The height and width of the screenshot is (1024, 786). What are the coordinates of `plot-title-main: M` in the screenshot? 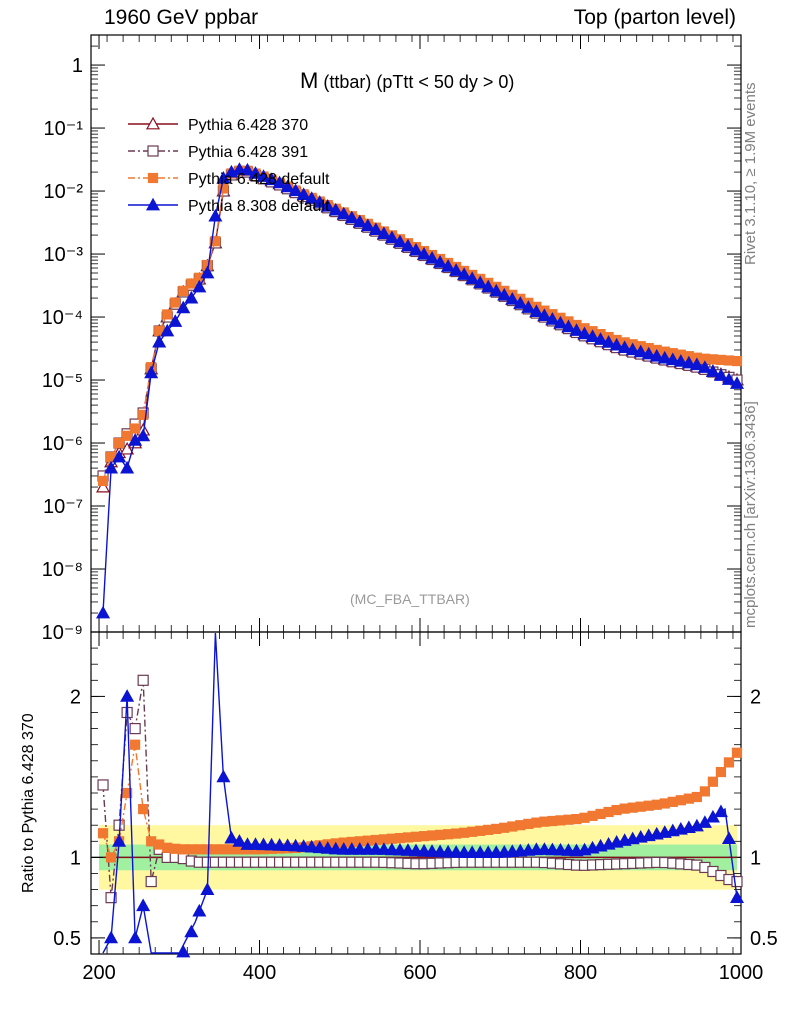 It's located at (309, 80).